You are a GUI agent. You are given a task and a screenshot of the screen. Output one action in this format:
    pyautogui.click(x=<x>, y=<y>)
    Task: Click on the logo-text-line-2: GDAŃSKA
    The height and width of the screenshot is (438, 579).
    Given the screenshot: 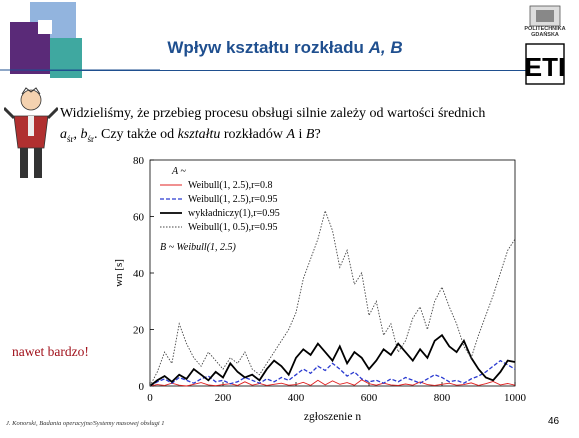 What is the action you would take?
    pyautogui.click(x=545, y=35)
    